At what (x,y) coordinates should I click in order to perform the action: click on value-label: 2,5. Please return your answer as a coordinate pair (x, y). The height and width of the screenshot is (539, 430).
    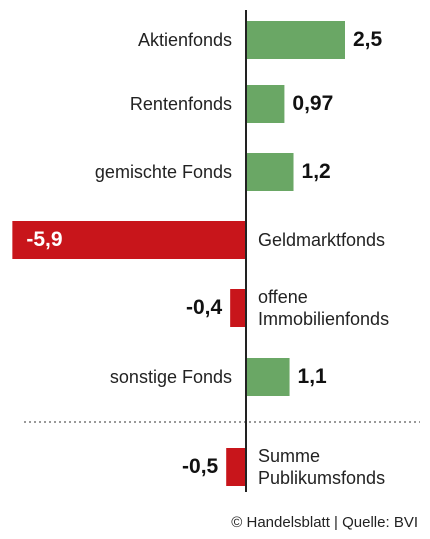
    Looking at the image, I should click on (368, 39).